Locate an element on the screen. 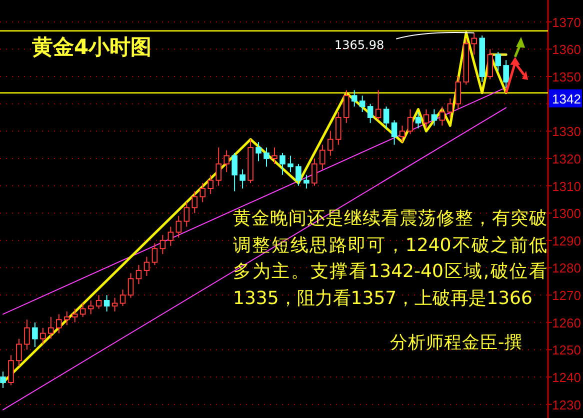 Image resolution: width=583 pixels, height=418 pixels. y-tick-label: 1310 is located at coordinates (566, 186).